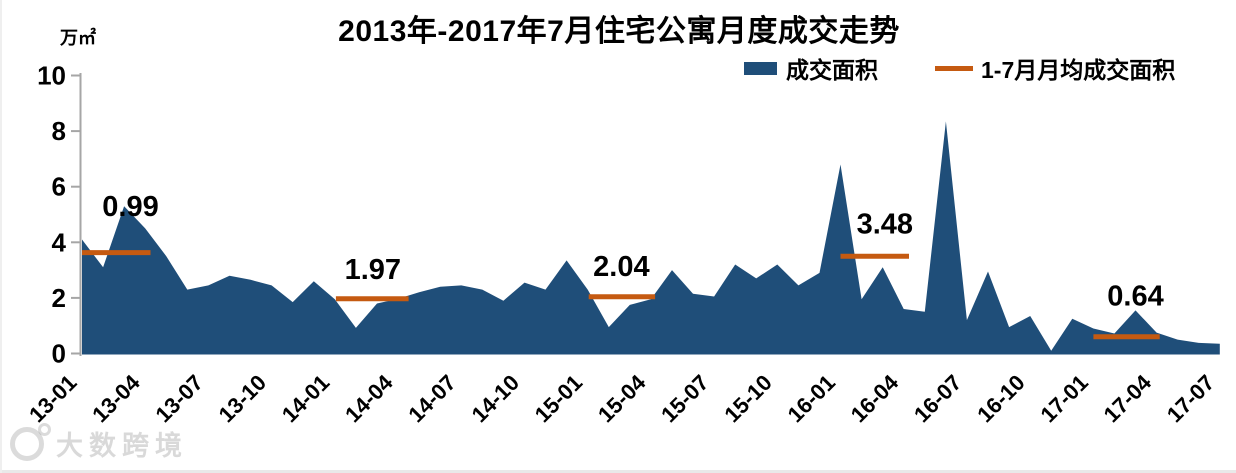 The width and height of the screenshot is (1236, 473). I want to click on x-axis-tick-label: 17-01, so click(1063, 398).